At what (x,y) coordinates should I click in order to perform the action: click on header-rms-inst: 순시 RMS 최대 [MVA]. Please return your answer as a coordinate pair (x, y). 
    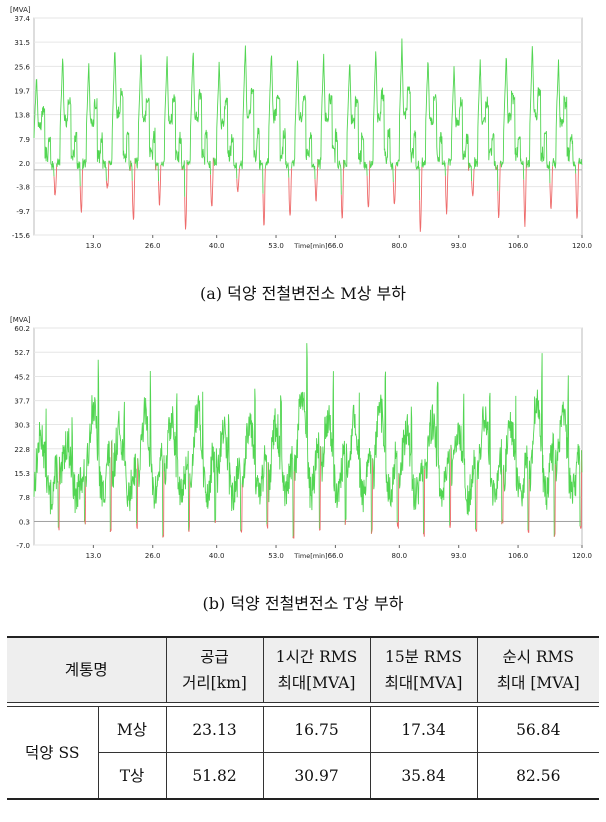
    Looking at the image, I should click on (537, 670).